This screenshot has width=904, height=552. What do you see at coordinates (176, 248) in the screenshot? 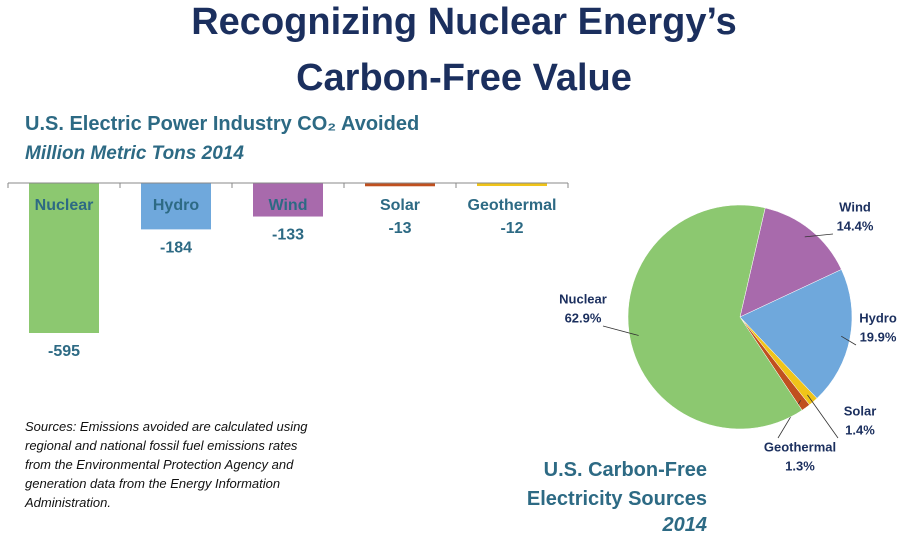
I see `value-label: -184` at bounding box center [176, 248].